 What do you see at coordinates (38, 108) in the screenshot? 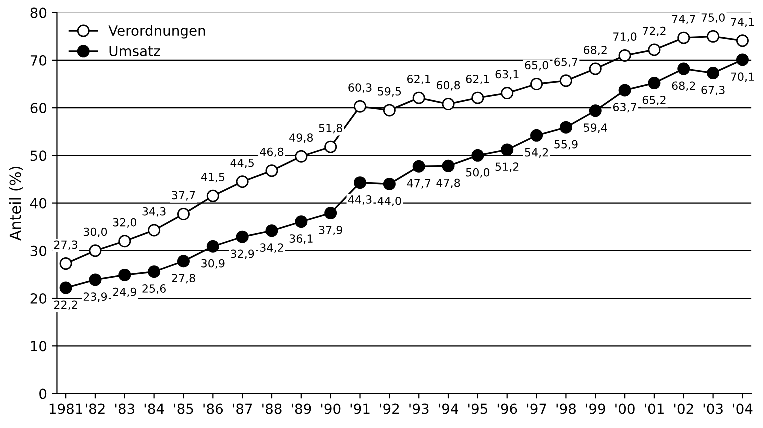
I see `y-tick-label: 60` at bounding box center [38, 108].